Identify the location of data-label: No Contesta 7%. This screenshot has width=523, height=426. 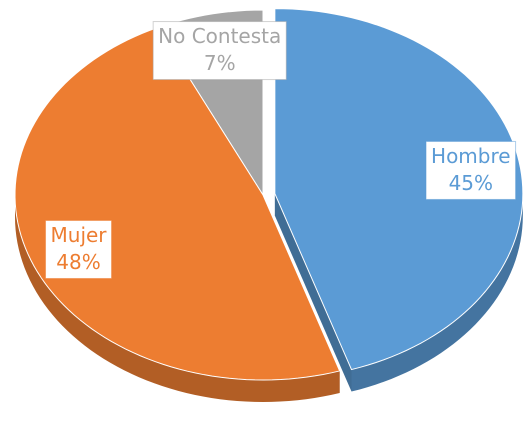
(219, 51).